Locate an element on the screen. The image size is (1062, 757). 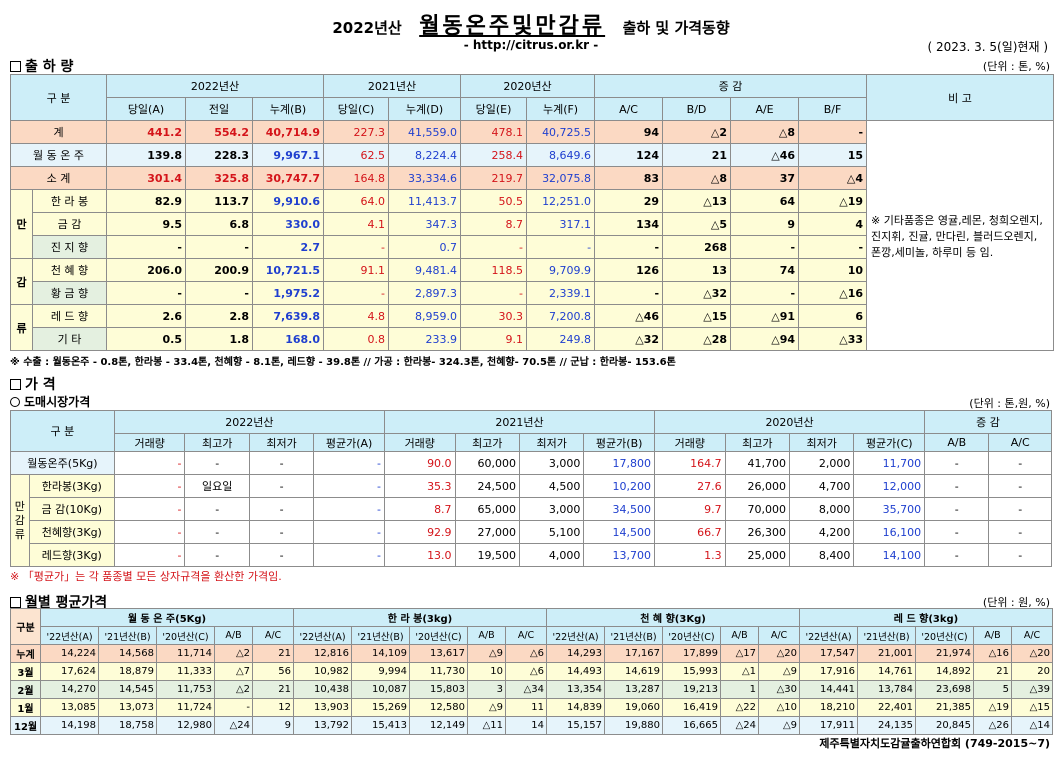
group-header: 한 라 봉(3kg) is located at coordinates (420, 617).